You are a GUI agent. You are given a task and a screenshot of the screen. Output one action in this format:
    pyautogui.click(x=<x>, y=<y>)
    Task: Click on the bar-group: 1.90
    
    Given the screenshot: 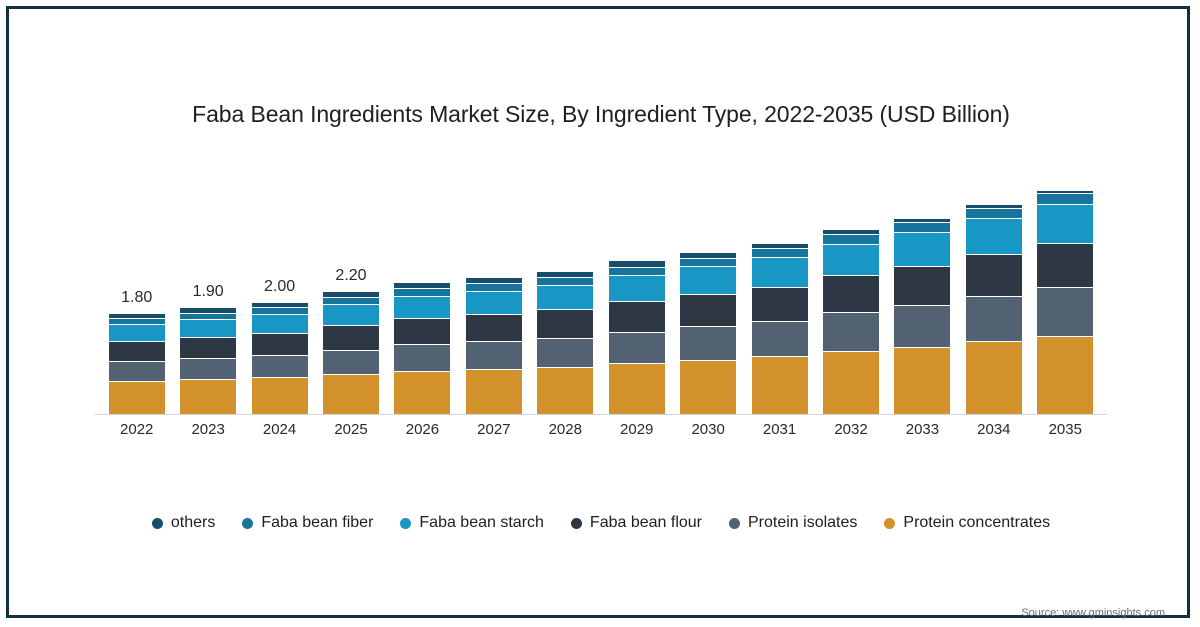 What is the action you would take?
    pyautogui.click(x=208, y=348)
    